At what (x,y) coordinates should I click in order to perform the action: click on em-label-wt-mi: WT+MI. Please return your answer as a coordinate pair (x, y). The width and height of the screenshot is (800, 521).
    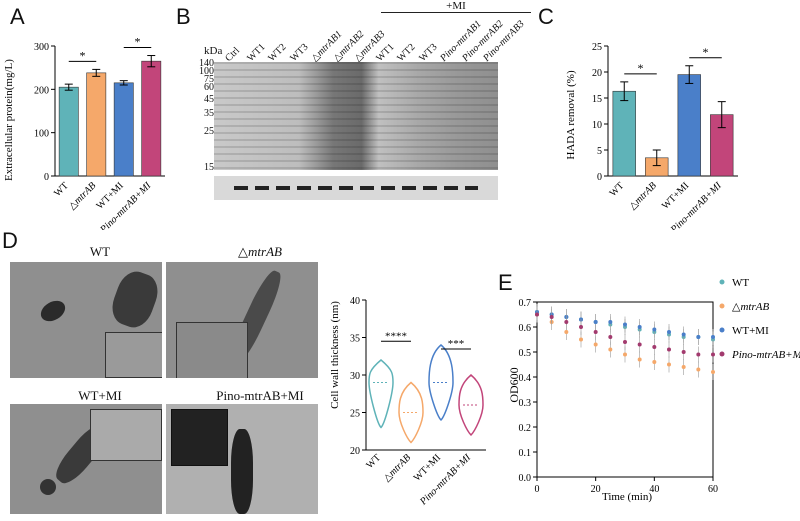
    Looking at the image, I should click on (100, 395).